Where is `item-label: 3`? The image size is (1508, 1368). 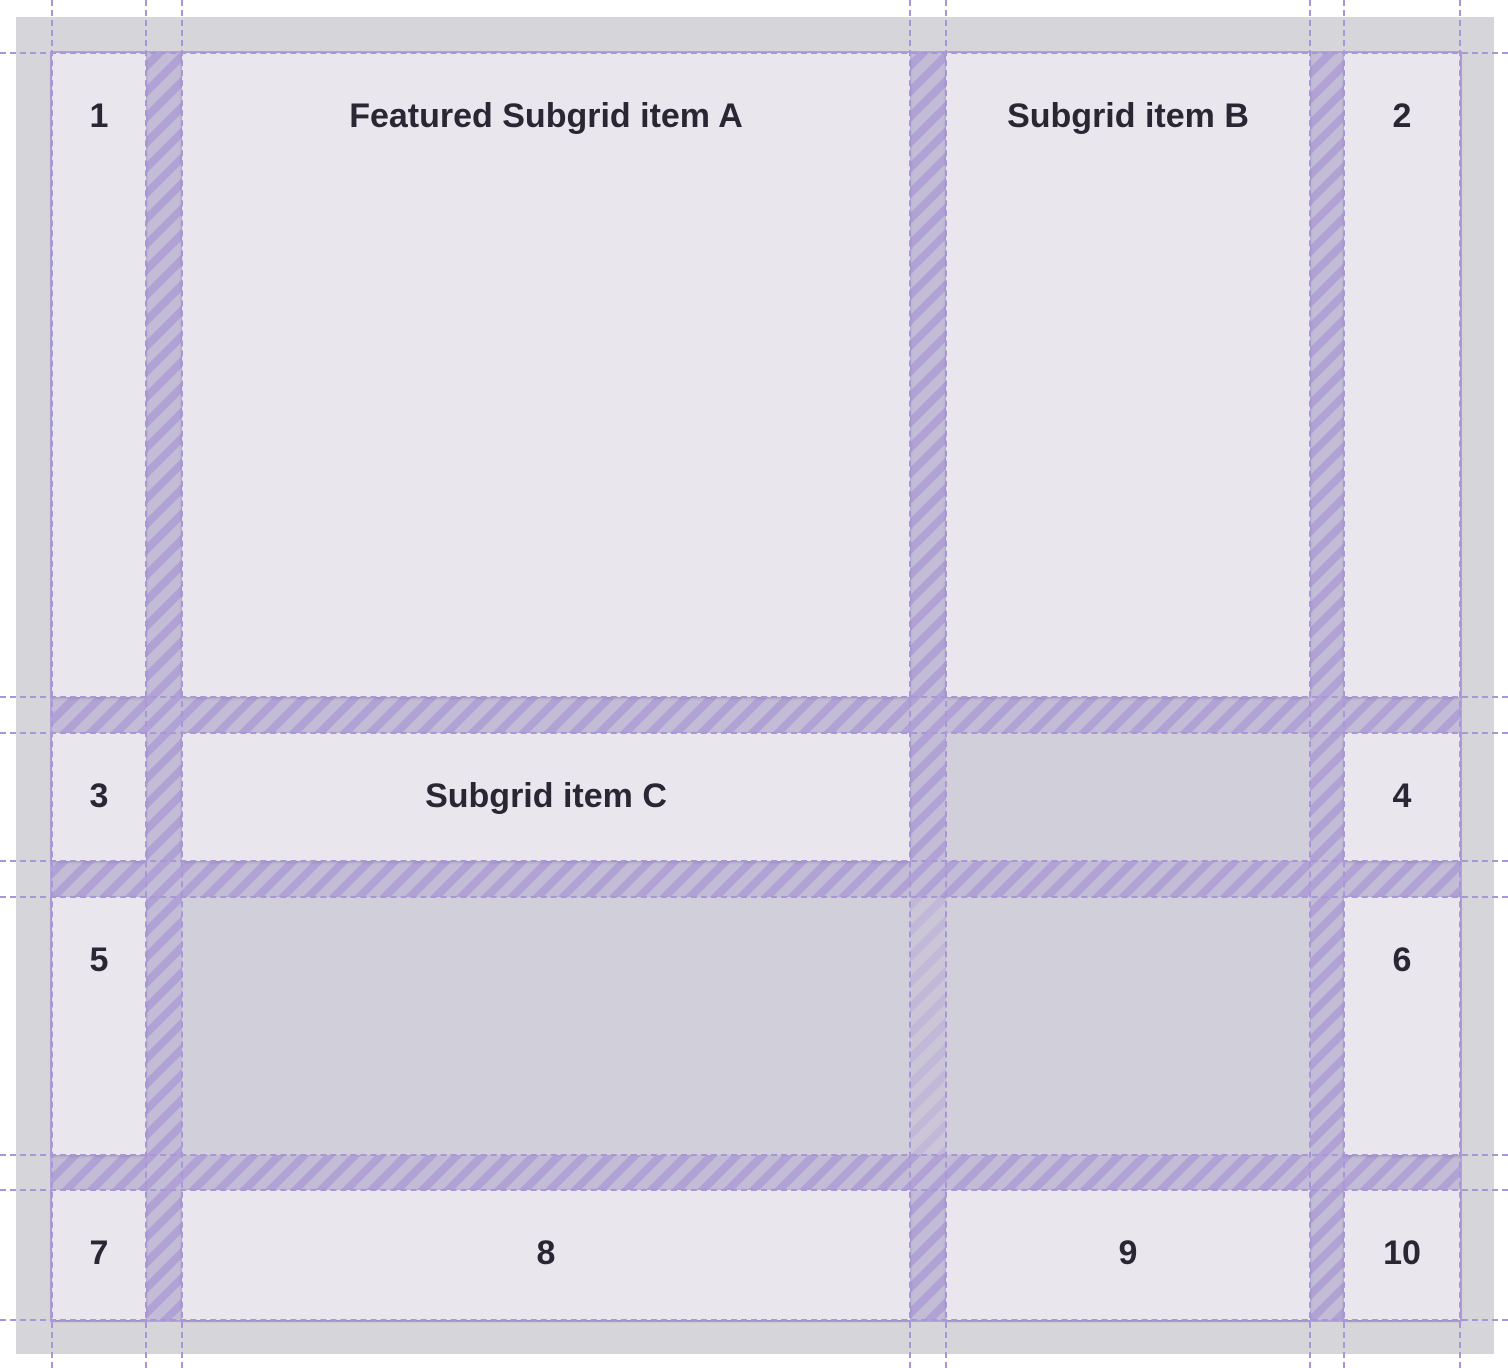 item-label: 3 is located at coordinates (99, 796).